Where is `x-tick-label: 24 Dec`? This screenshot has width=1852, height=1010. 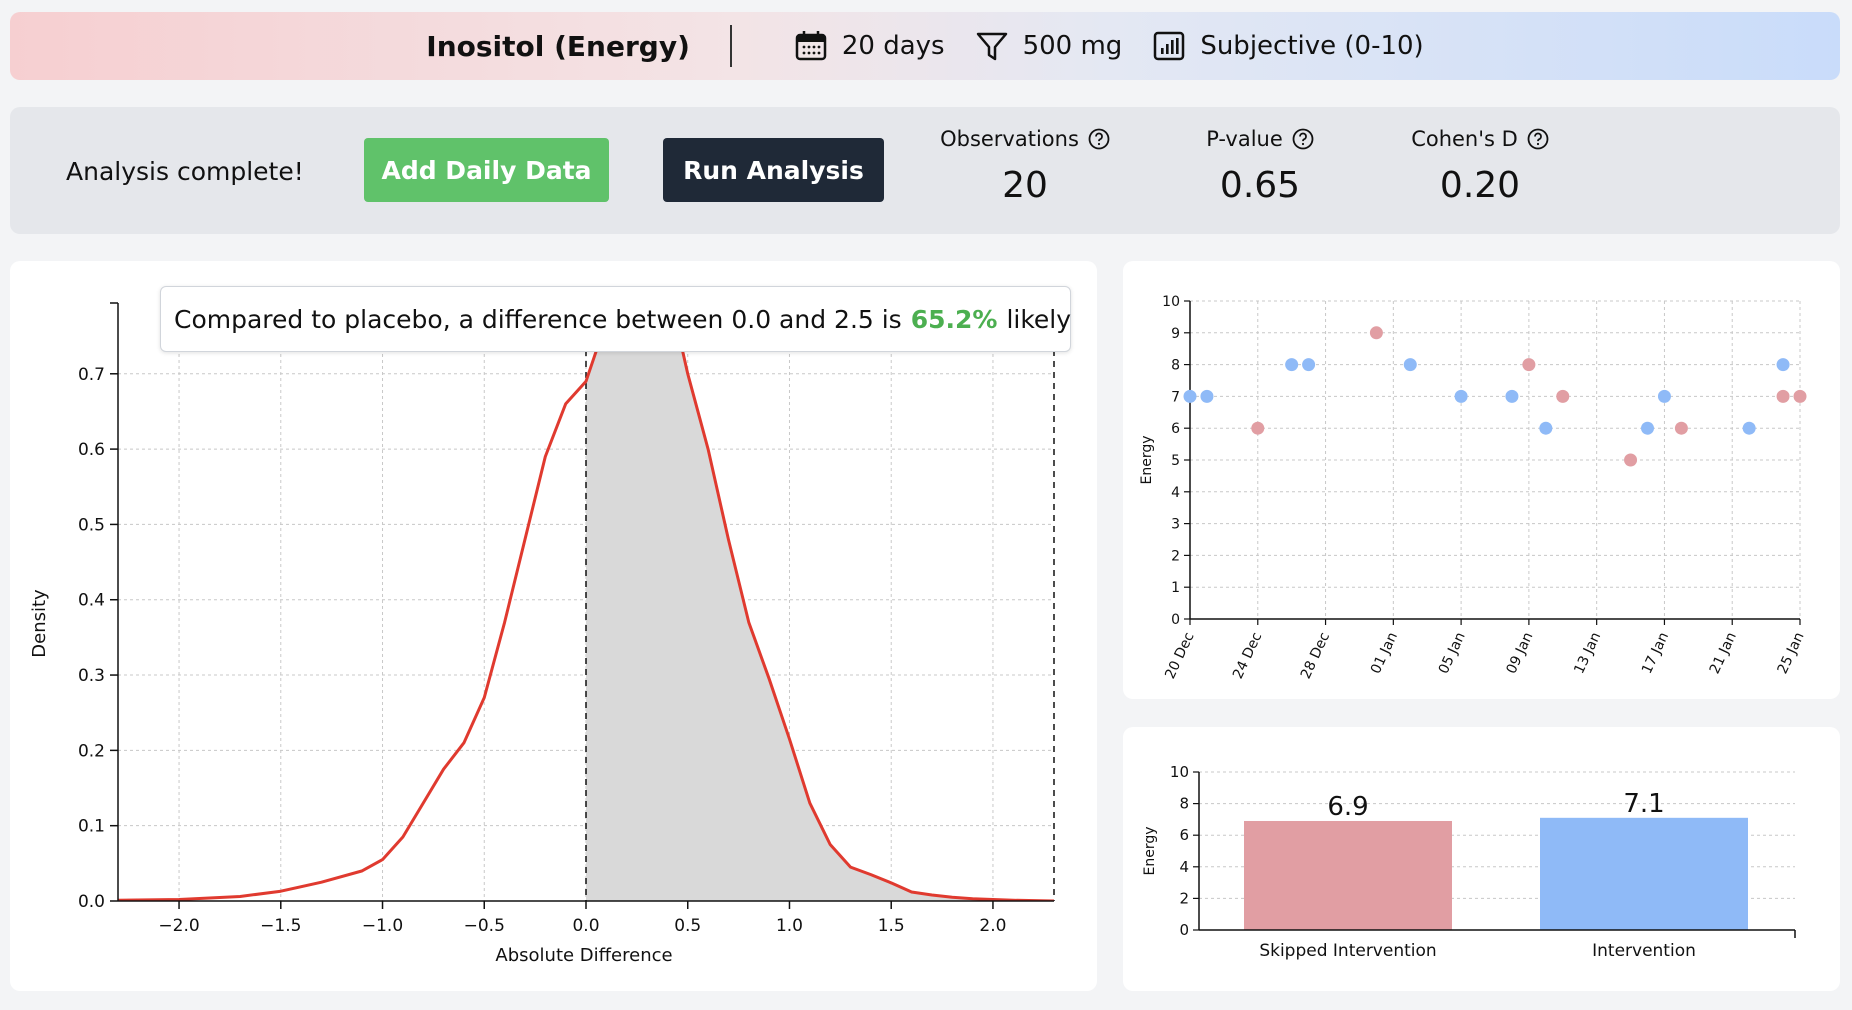
x-tick-label: 24 Dec is located at coordinates (1247, 655).